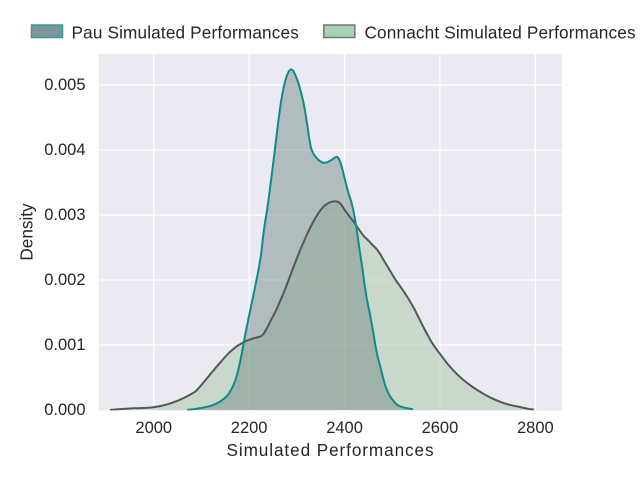  What do you see at coordinates (64, 150) in the screenshot?
I see `svg-text: 0.004` at bounding box center [64, 150].